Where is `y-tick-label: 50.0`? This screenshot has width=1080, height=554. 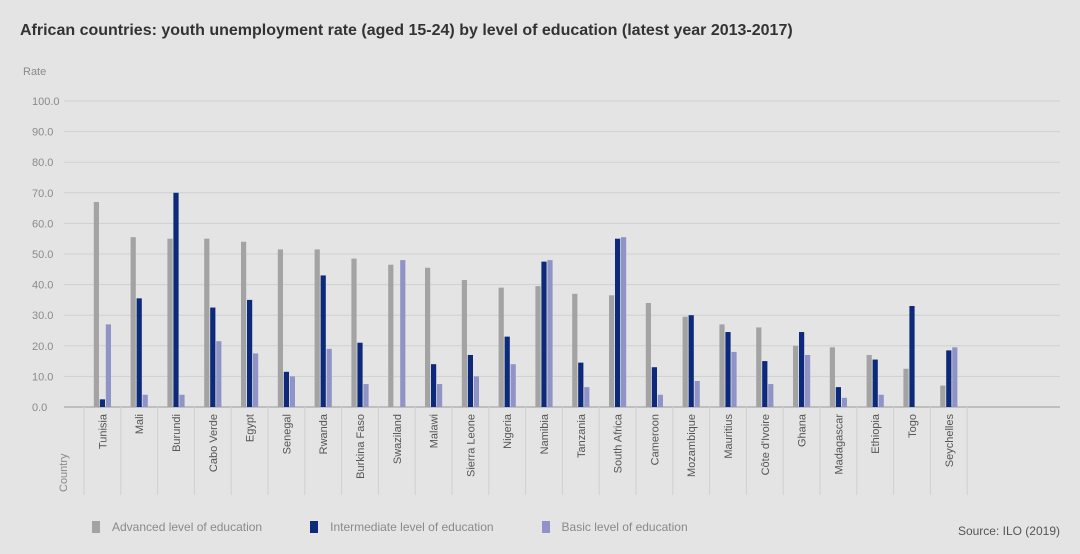
y-tick-label: 50.0 is located at coordinates (42, 255).